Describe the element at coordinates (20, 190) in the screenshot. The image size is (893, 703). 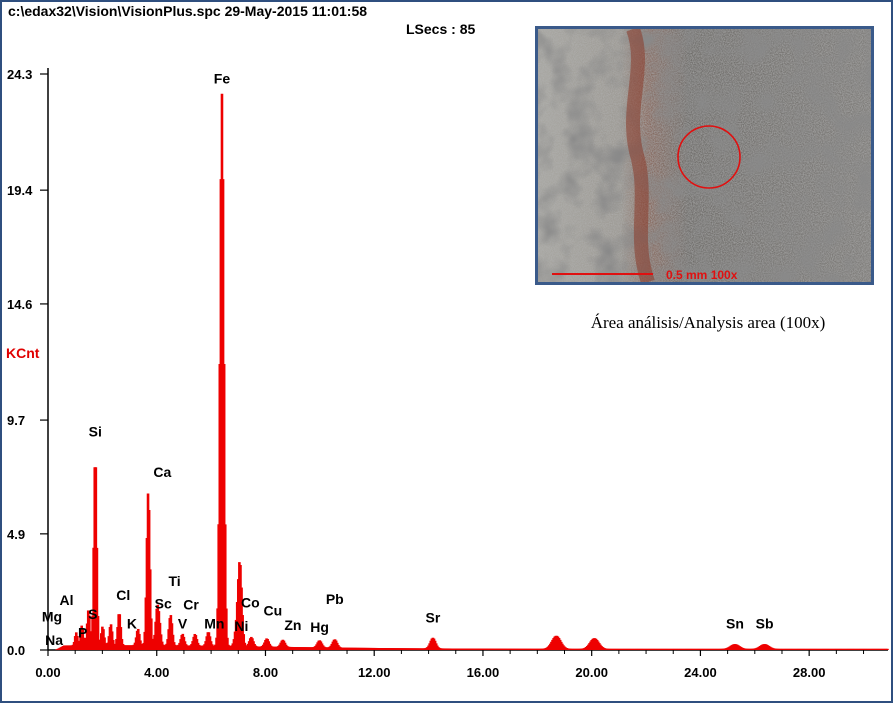
I see `y-tick-label: 19.4` at that location.